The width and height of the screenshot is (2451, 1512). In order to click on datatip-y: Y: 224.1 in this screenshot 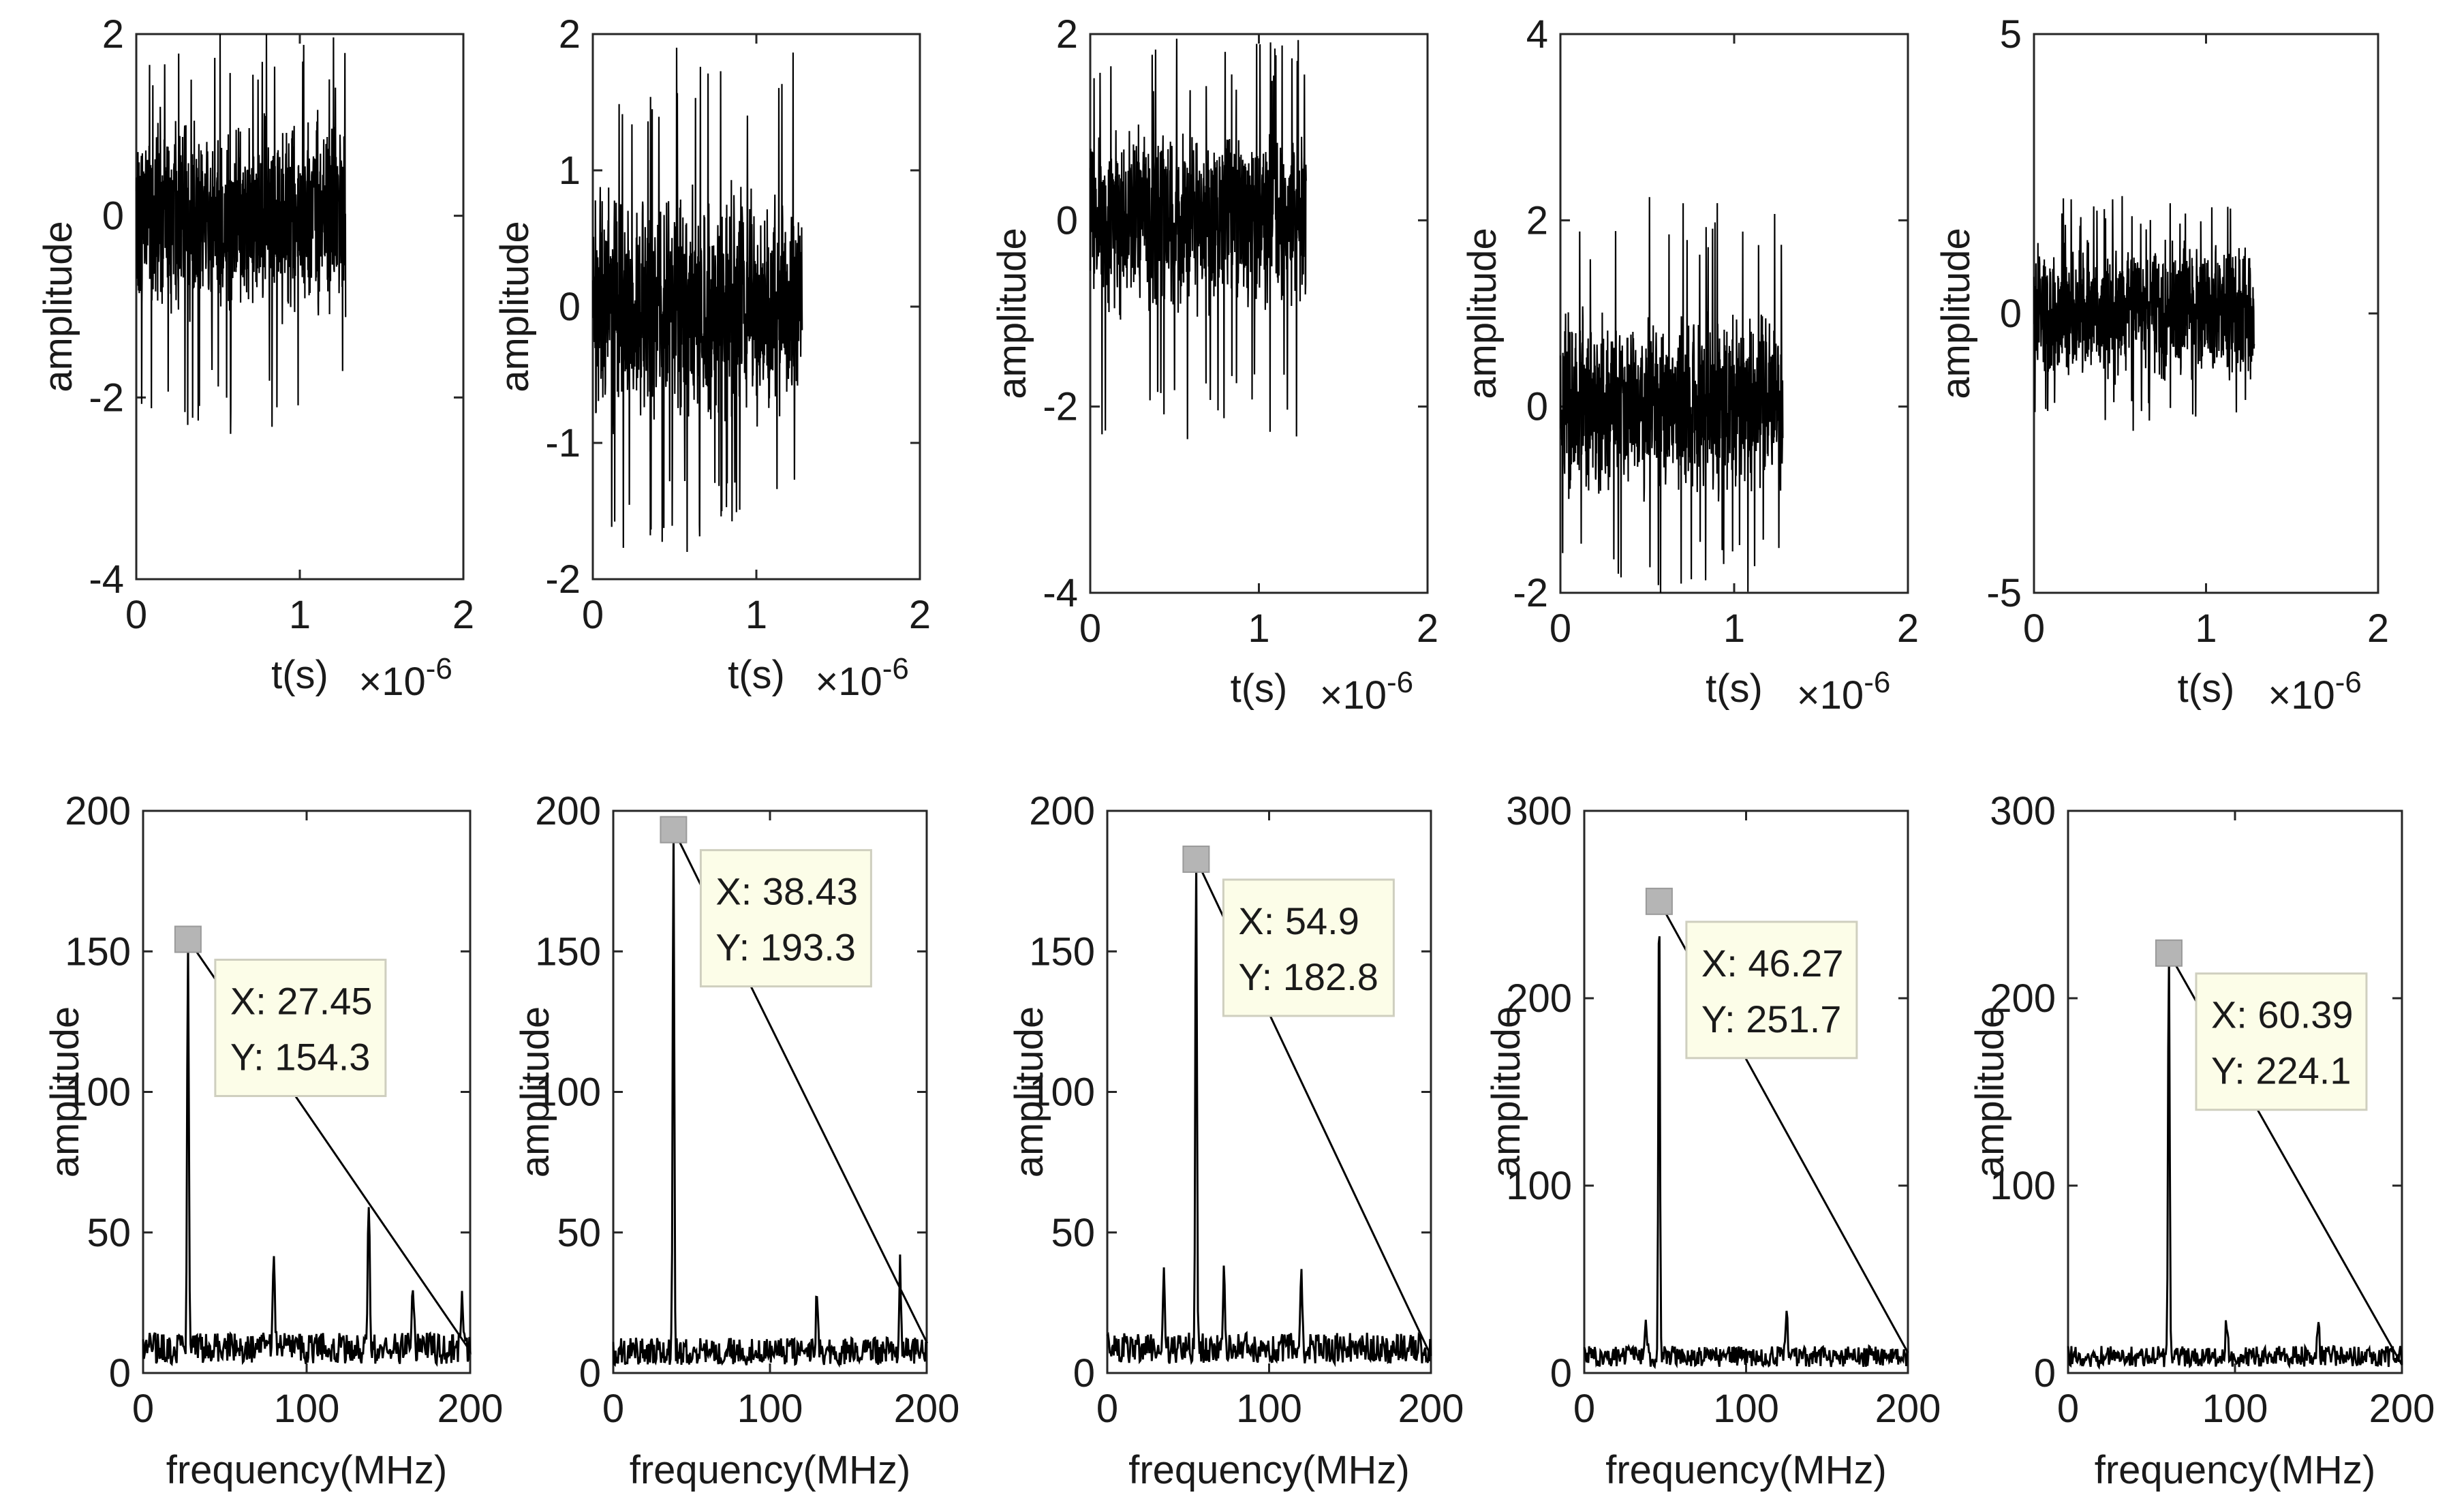, I will do `click(2281, 1070)`.